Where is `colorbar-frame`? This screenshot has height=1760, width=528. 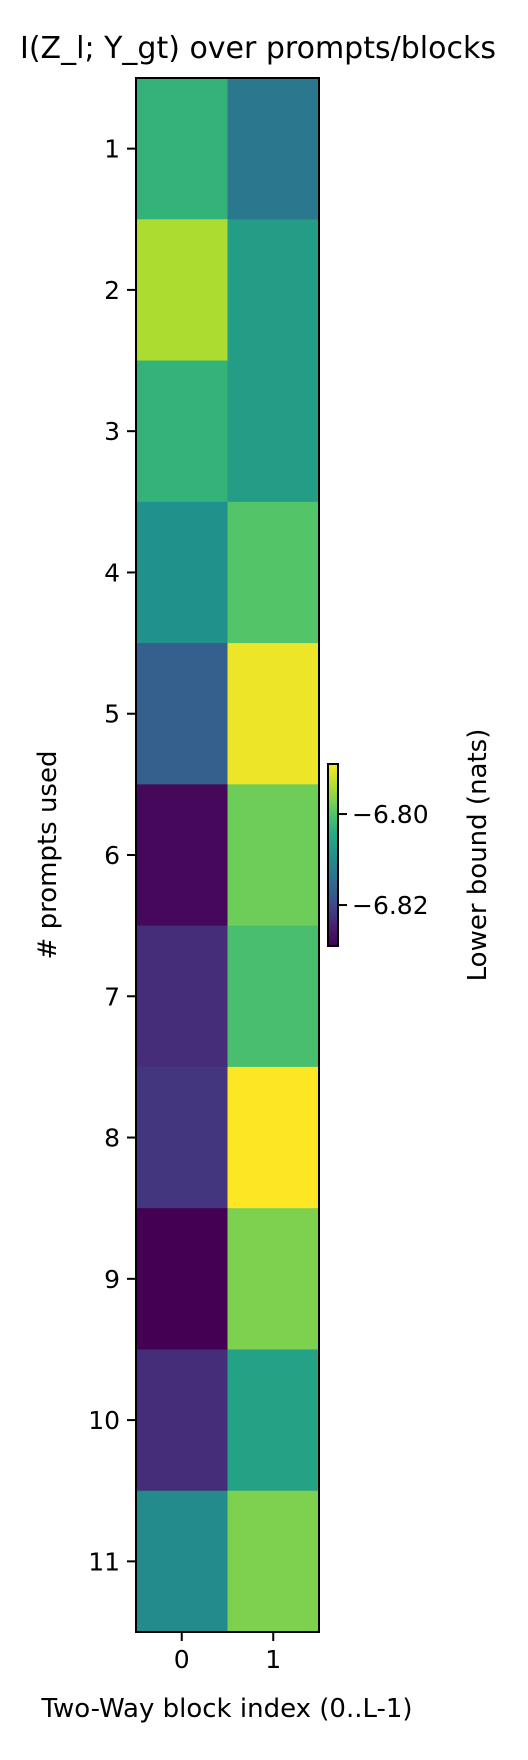 colorbar-frame is located at coordinates (333, 855).